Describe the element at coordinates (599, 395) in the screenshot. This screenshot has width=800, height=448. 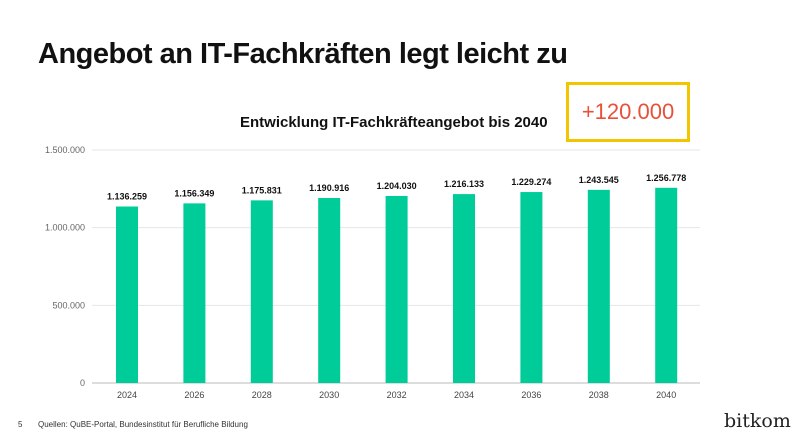
I see `x-tick-label: 2038` at that location.